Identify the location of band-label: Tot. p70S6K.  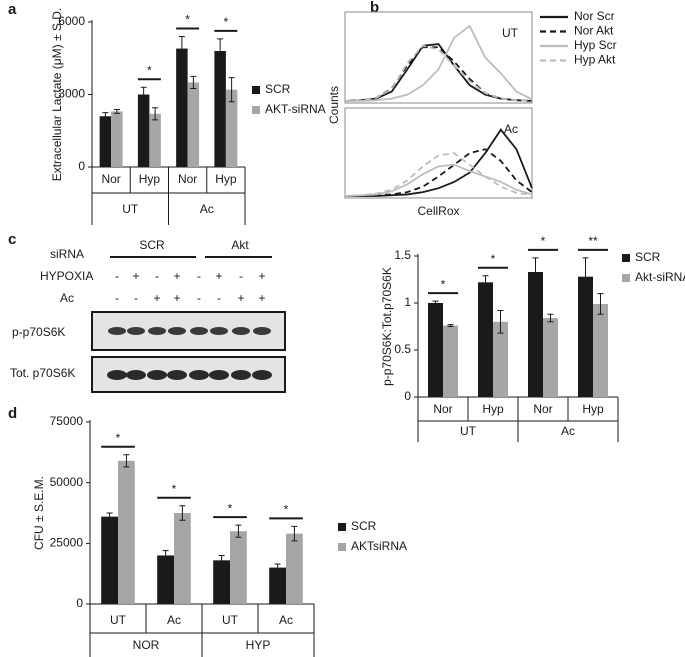
(42, 373).